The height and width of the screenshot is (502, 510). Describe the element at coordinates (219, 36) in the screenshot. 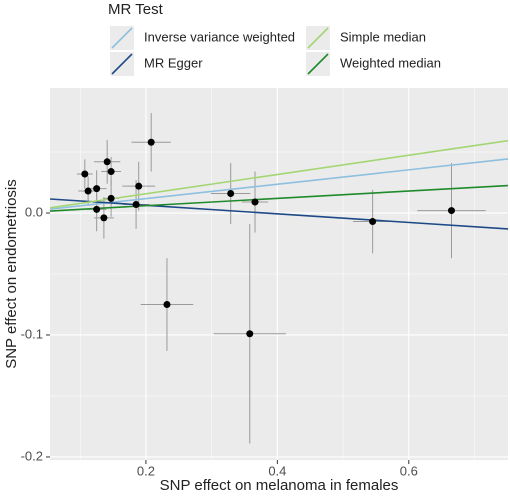

I see `legend-label: Inverse variance weighted` at that location.